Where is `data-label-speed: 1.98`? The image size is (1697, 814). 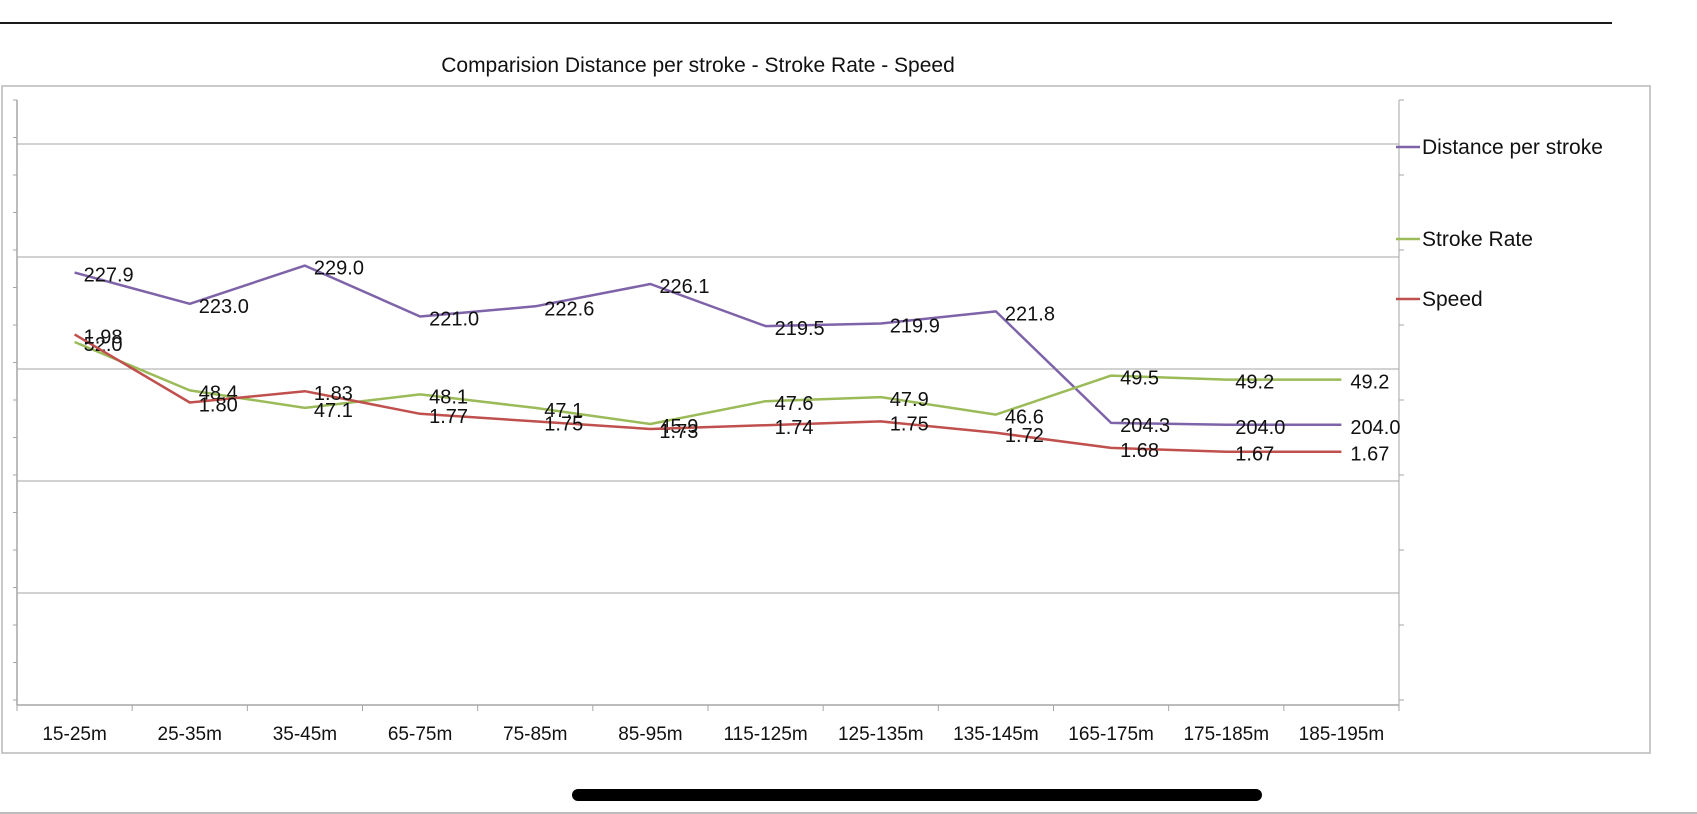
data-label-speed: 1.98 is located at coordinates (103, 337).